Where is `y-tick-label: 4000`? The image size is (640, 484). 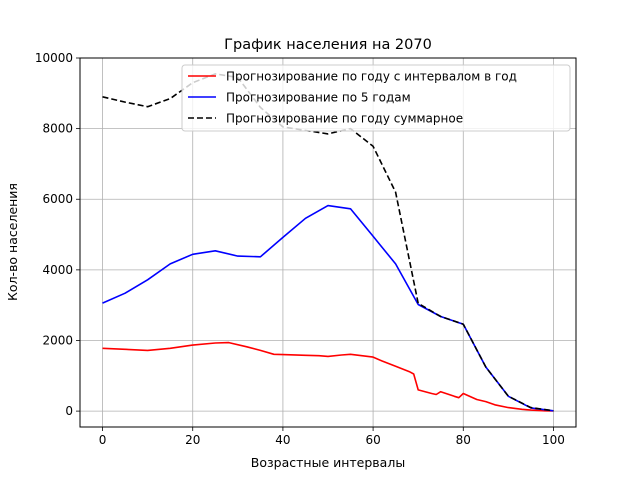
y-tick-label: 4000 is located at coordinates (57, 270).